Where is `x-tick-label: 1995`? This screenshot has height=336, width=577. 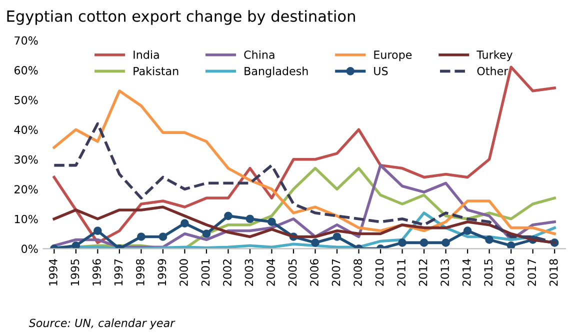
x-tick-label: 1995 is located at coordinates (75, 272).